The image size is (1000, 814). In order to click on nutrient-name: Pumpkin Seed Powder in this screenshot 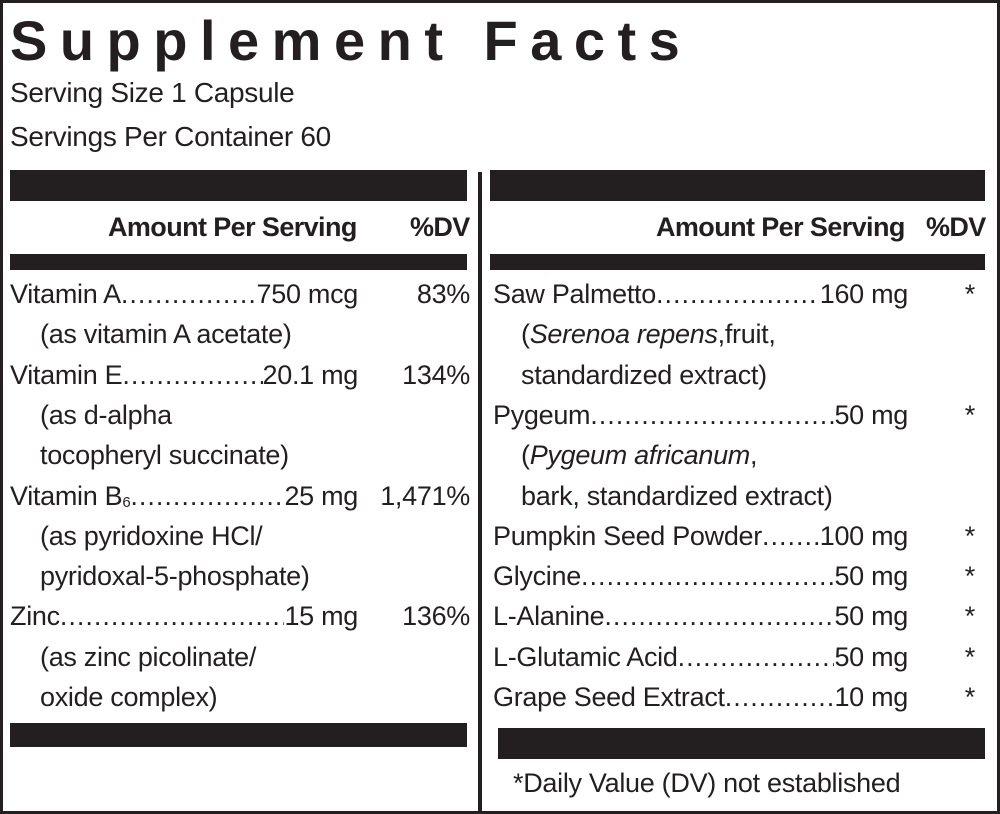, I will do `click(627, 536)`.